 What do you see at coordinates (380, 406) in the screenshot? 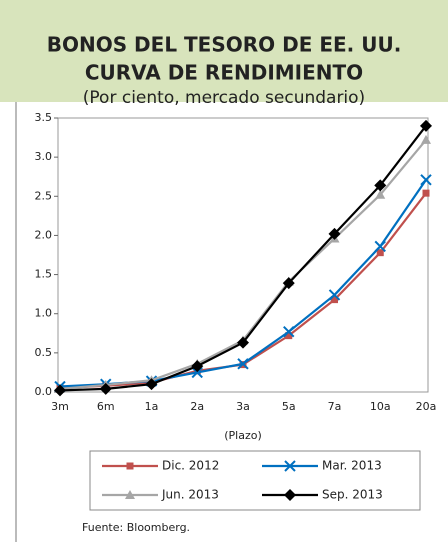
I see `x-tick-label: 10a` at bounding box center [380, 406].